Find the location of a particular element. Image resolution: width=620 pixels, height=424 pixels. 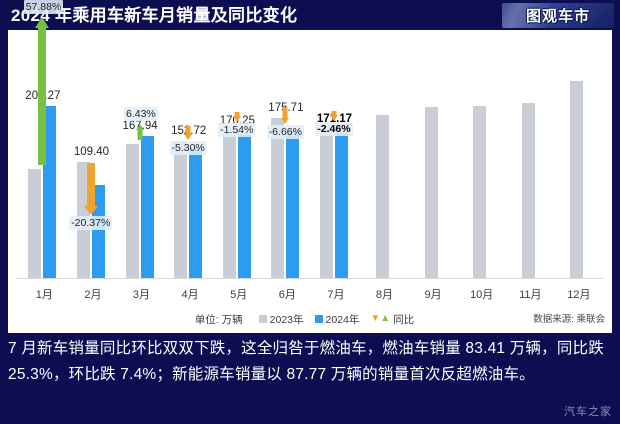

yoy-label-5月: -1.54% is located at coordinates (237, 130).